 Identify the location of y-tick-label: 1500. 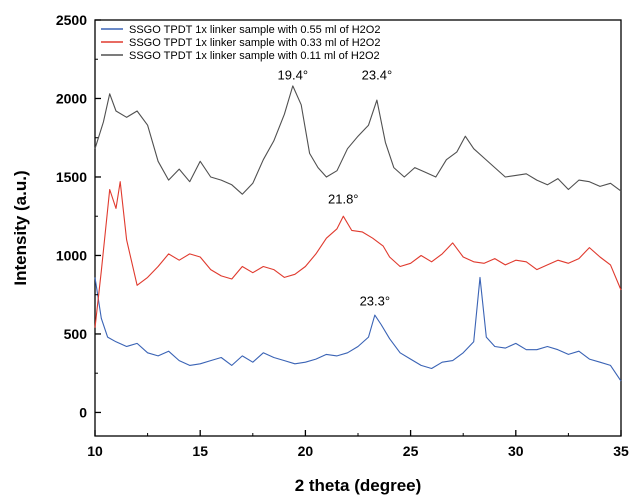
(71, 177).